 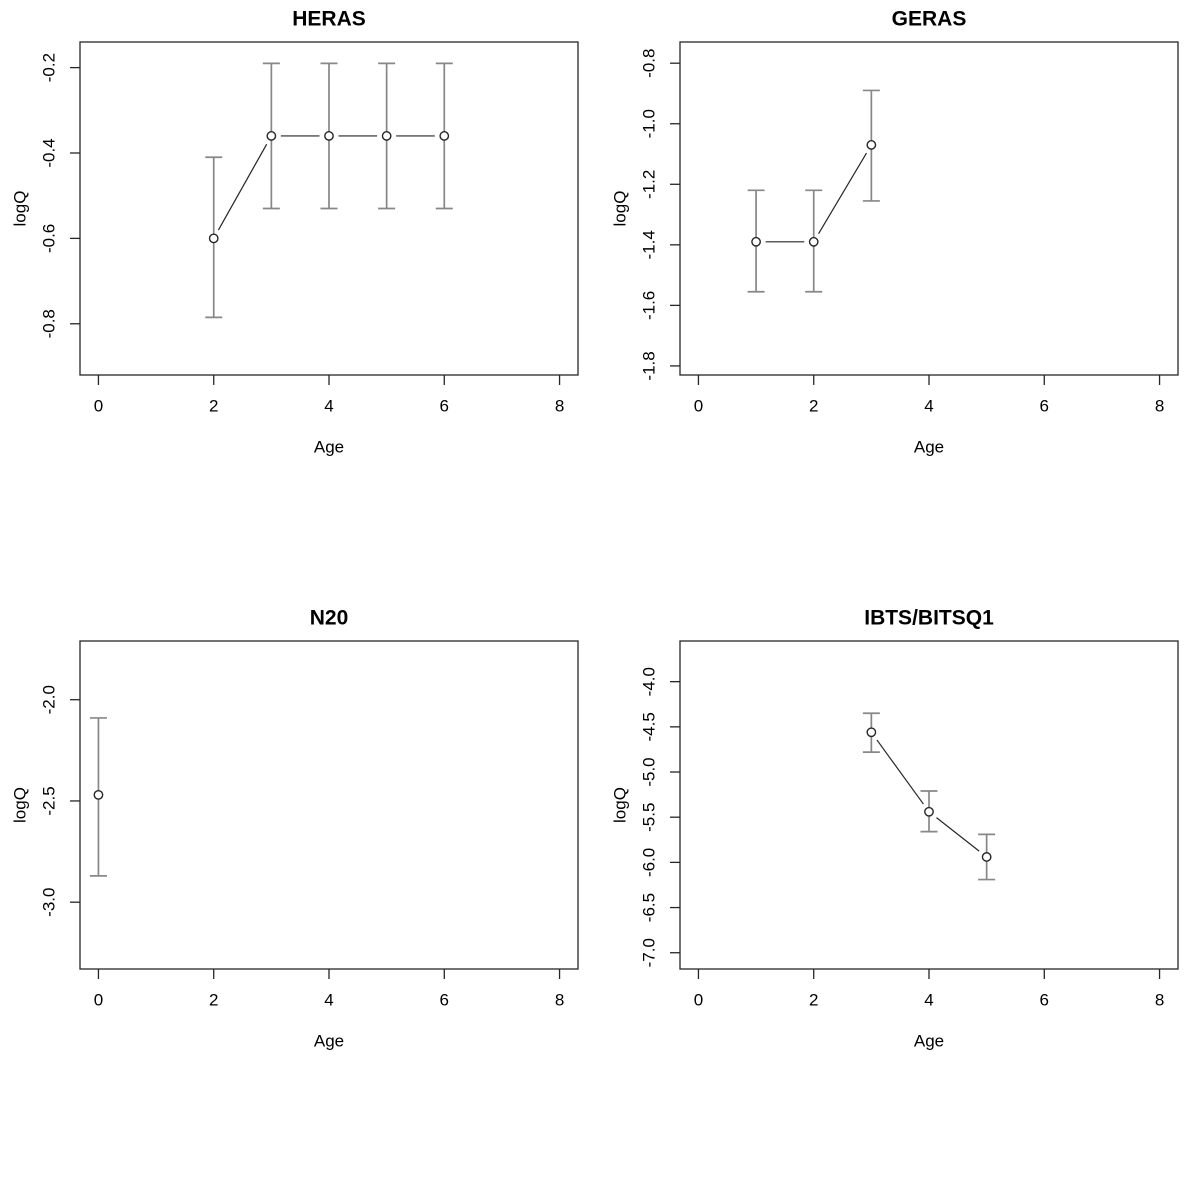 I want to click on y-tick-label: -2.5, so click(x=48, y=800).